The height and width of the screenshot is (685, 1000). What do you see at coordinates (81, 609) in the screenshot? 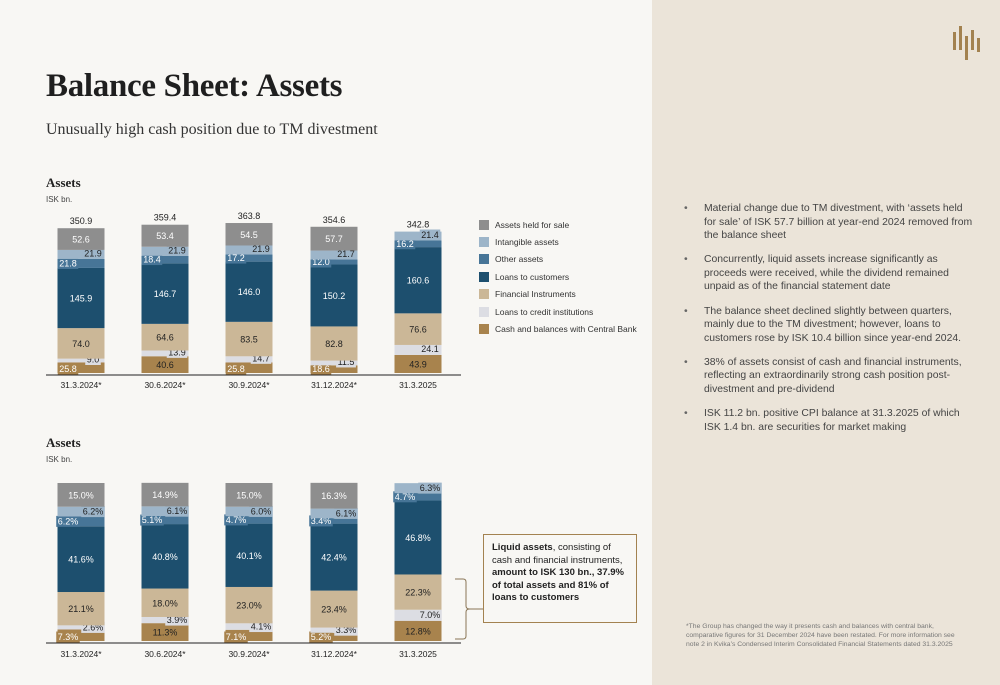
I see `data-label: 21.1%` at bounding box center [81, 609].